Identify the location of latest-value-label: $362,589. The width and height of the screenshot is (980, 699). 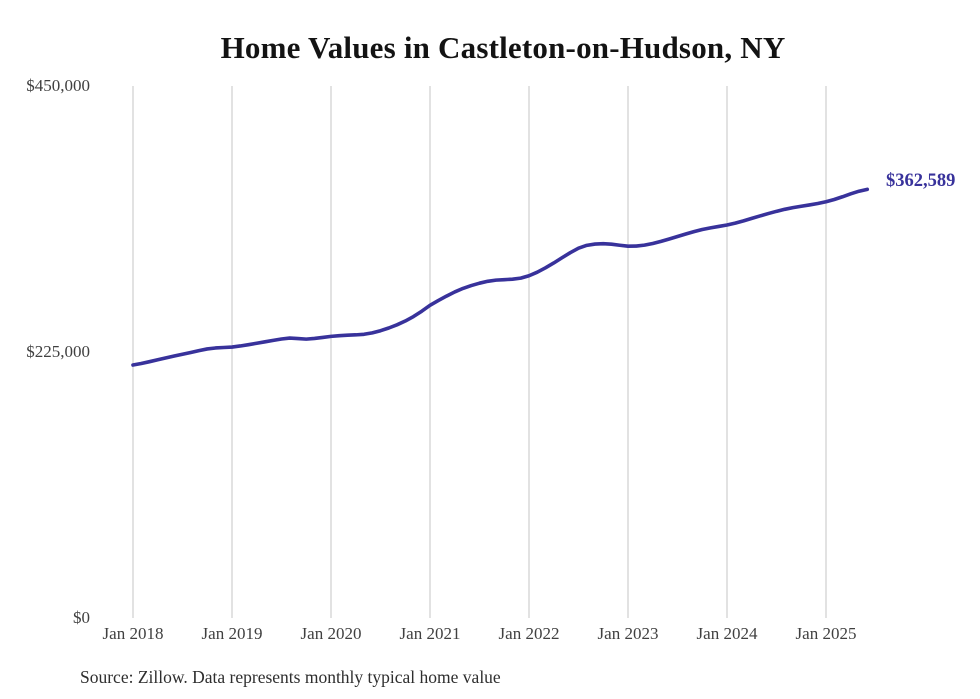
(921, 181).